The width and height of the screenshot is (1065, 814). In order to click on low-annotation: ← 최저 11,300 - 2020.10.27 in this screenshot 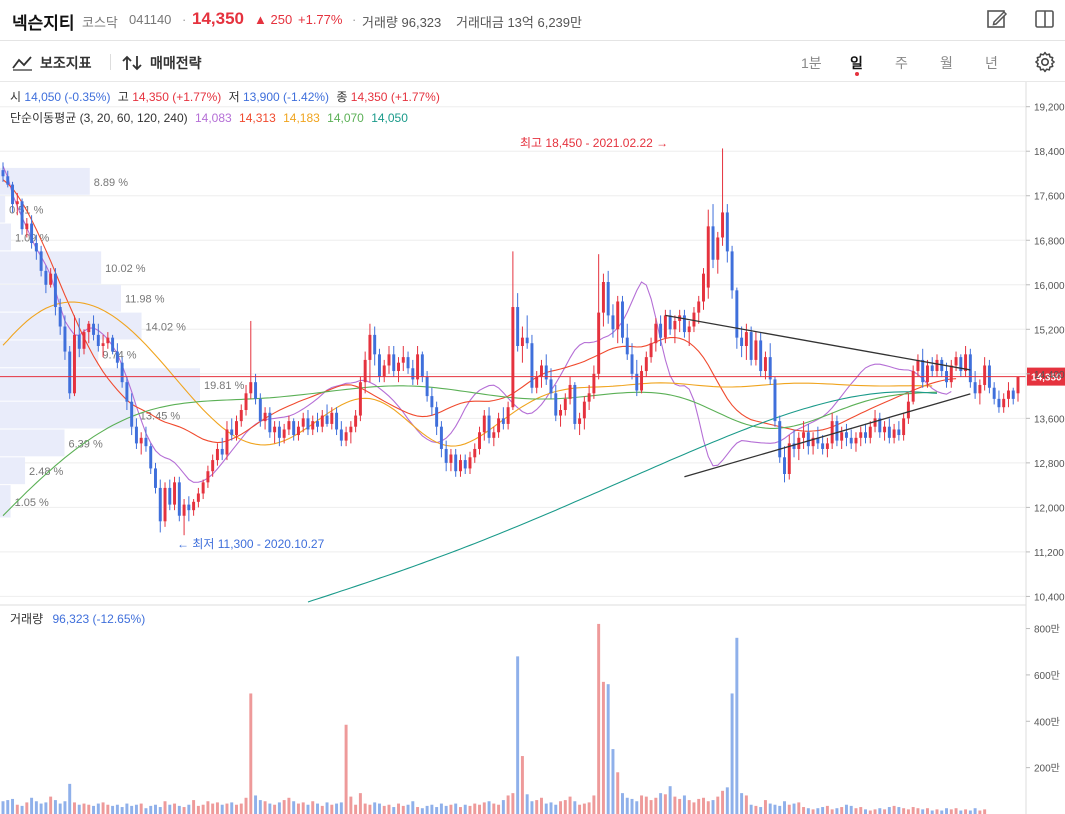, I will do `click(251, 544)`.